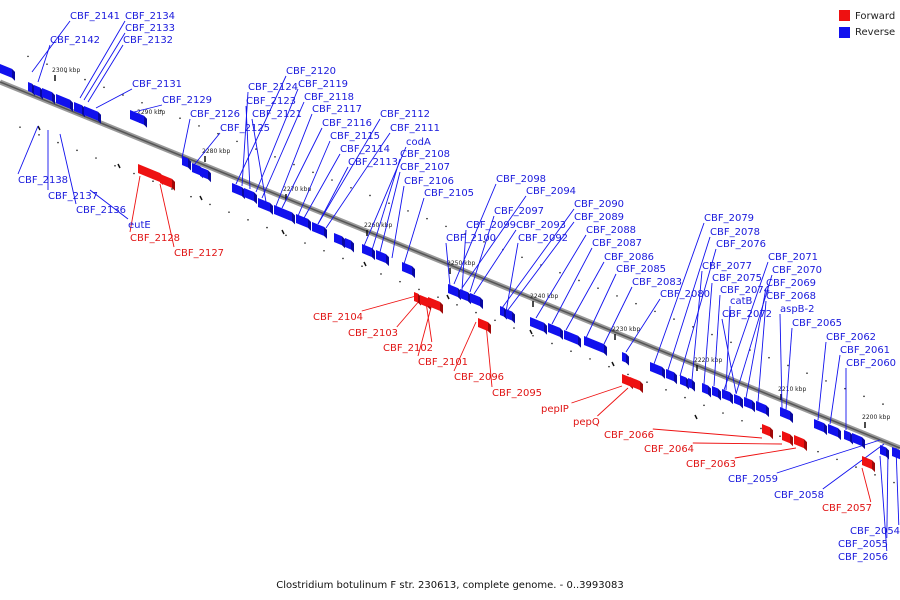 The height and width of the screenshot is (600, 900). I want to click on gene-label: CBF_2098, so click(521, 179).